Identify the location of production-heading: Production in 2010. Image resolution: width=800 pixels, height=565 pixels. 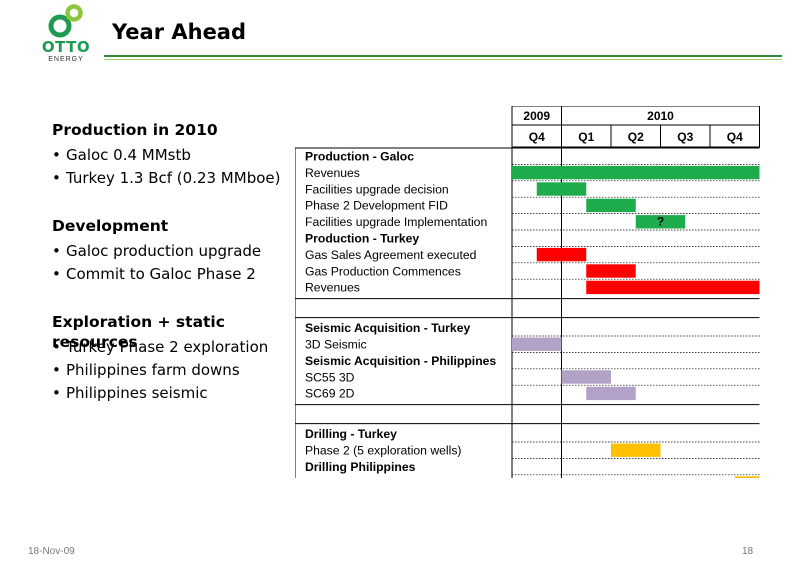
(135, 130).